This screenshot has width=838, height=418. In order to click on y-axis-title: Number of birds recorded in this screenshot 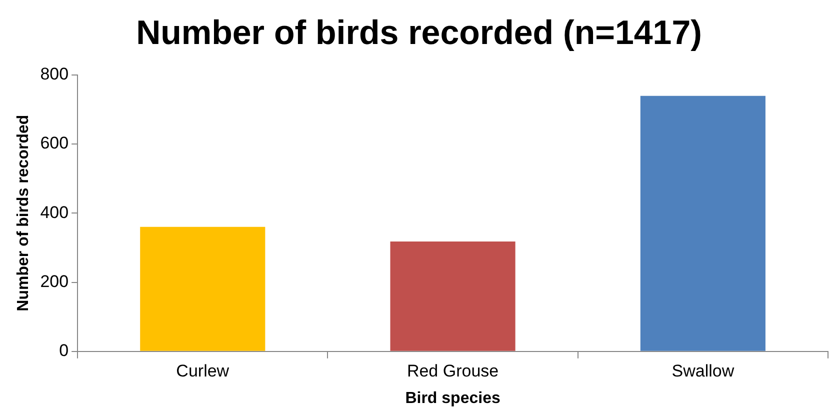, I will do `click(23, 213)`.